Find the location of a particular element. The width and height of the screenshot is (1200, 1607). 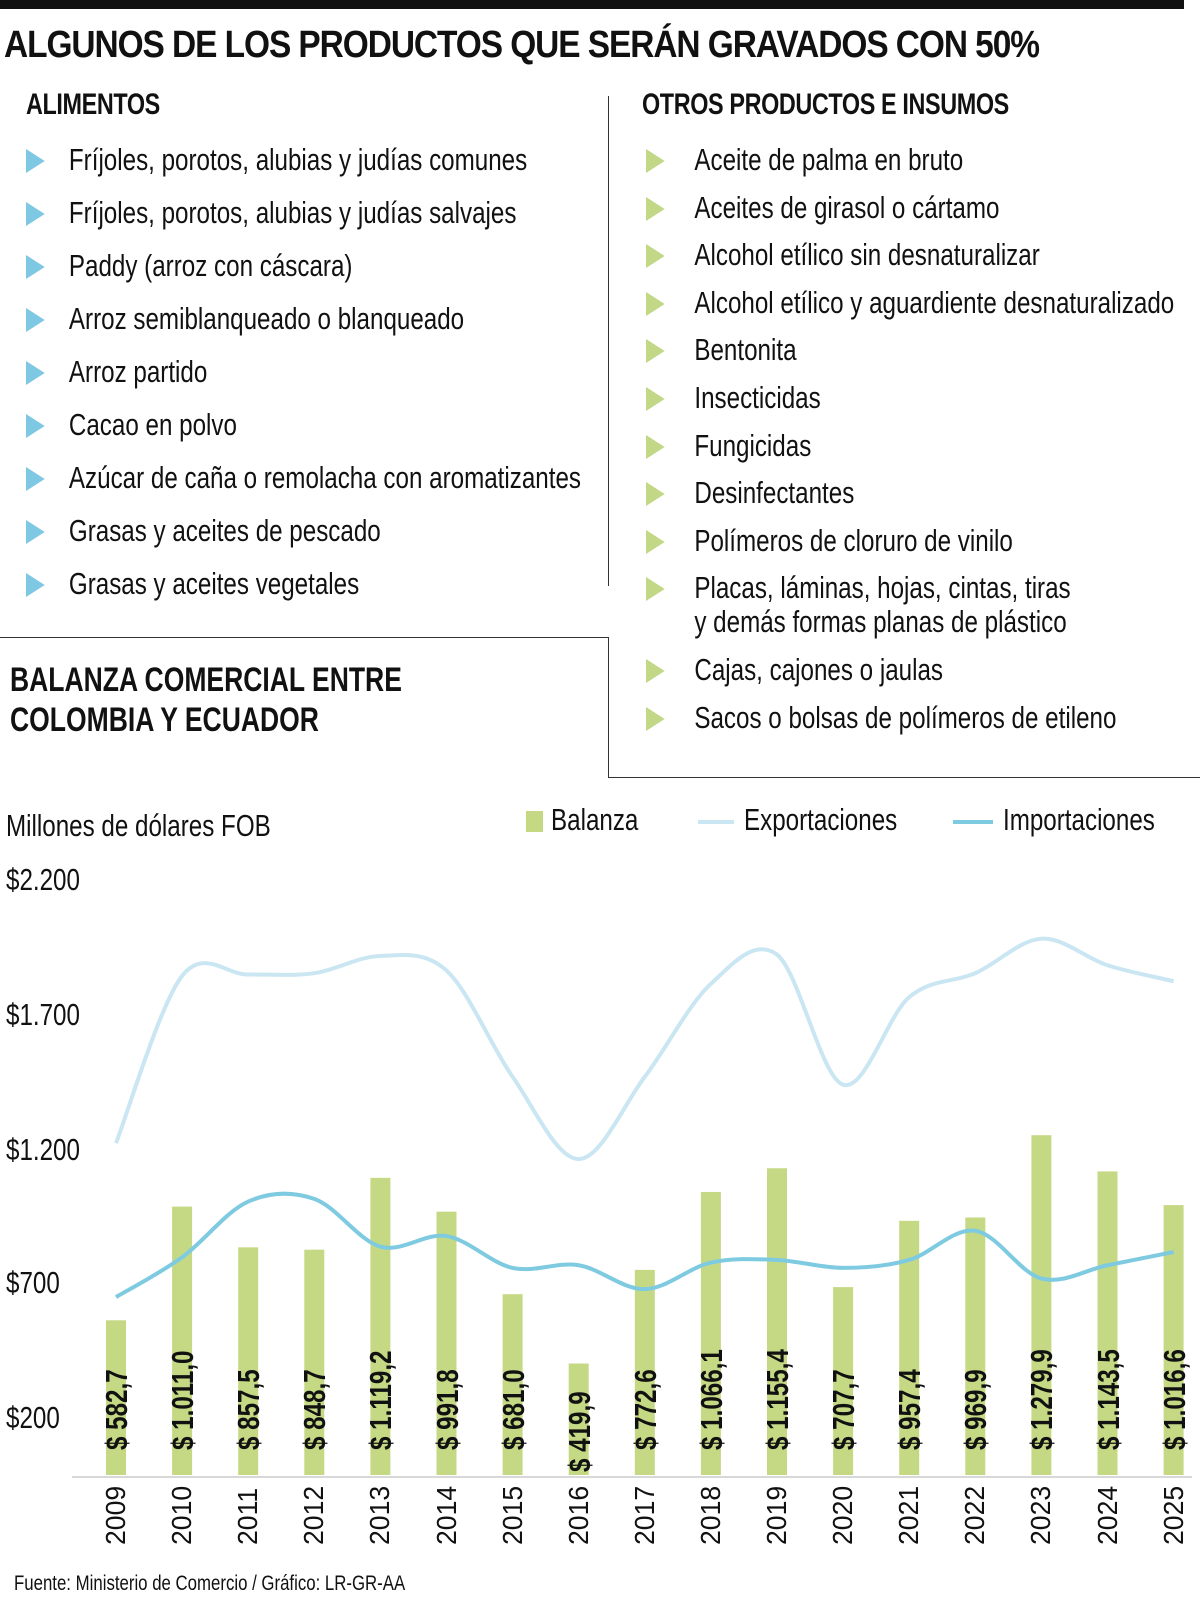

otros-item-label: Bentonita is located at coordinates (745, 350).